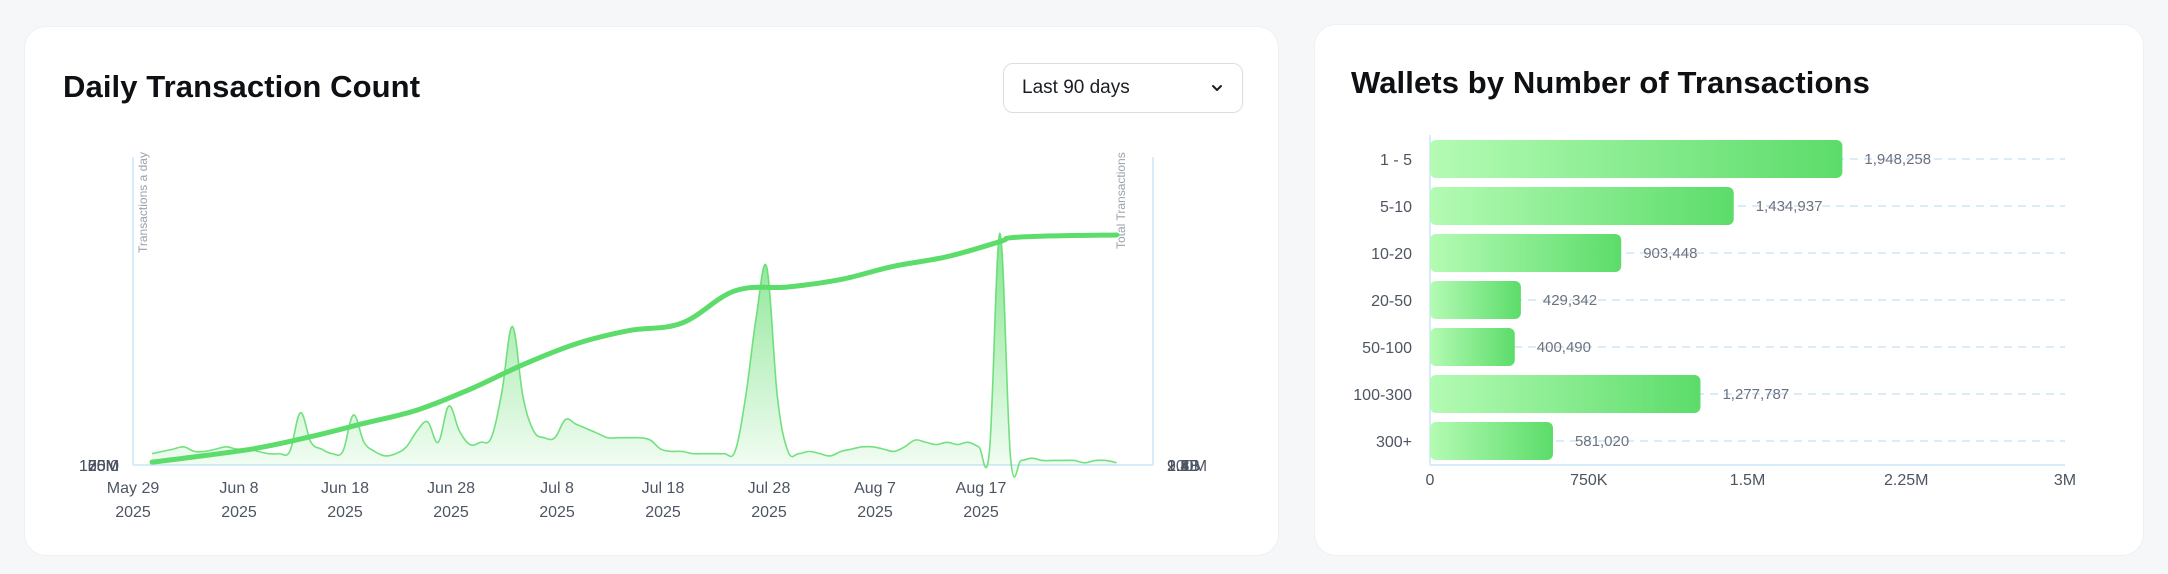 The image size is (2168, 574). What do you see at coordinates (557, 488) in the screenshot?
I see `x-tick-label: Jul 8` at bounding box center [557, 488].